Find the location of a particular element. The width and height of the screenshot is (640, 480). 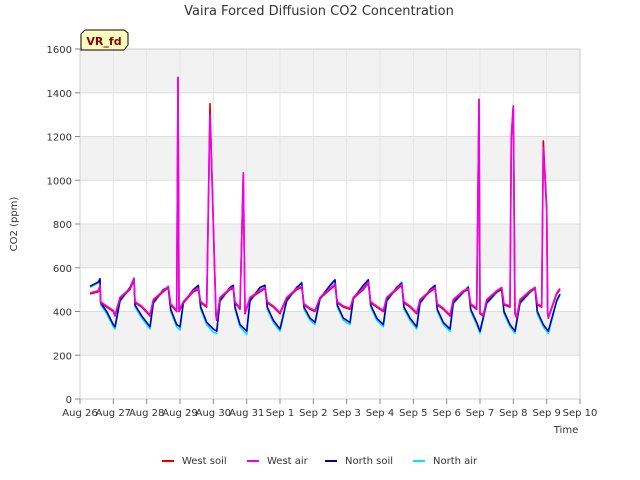

x-tick-label: Sep 5 is located at coordinates (413, 413).